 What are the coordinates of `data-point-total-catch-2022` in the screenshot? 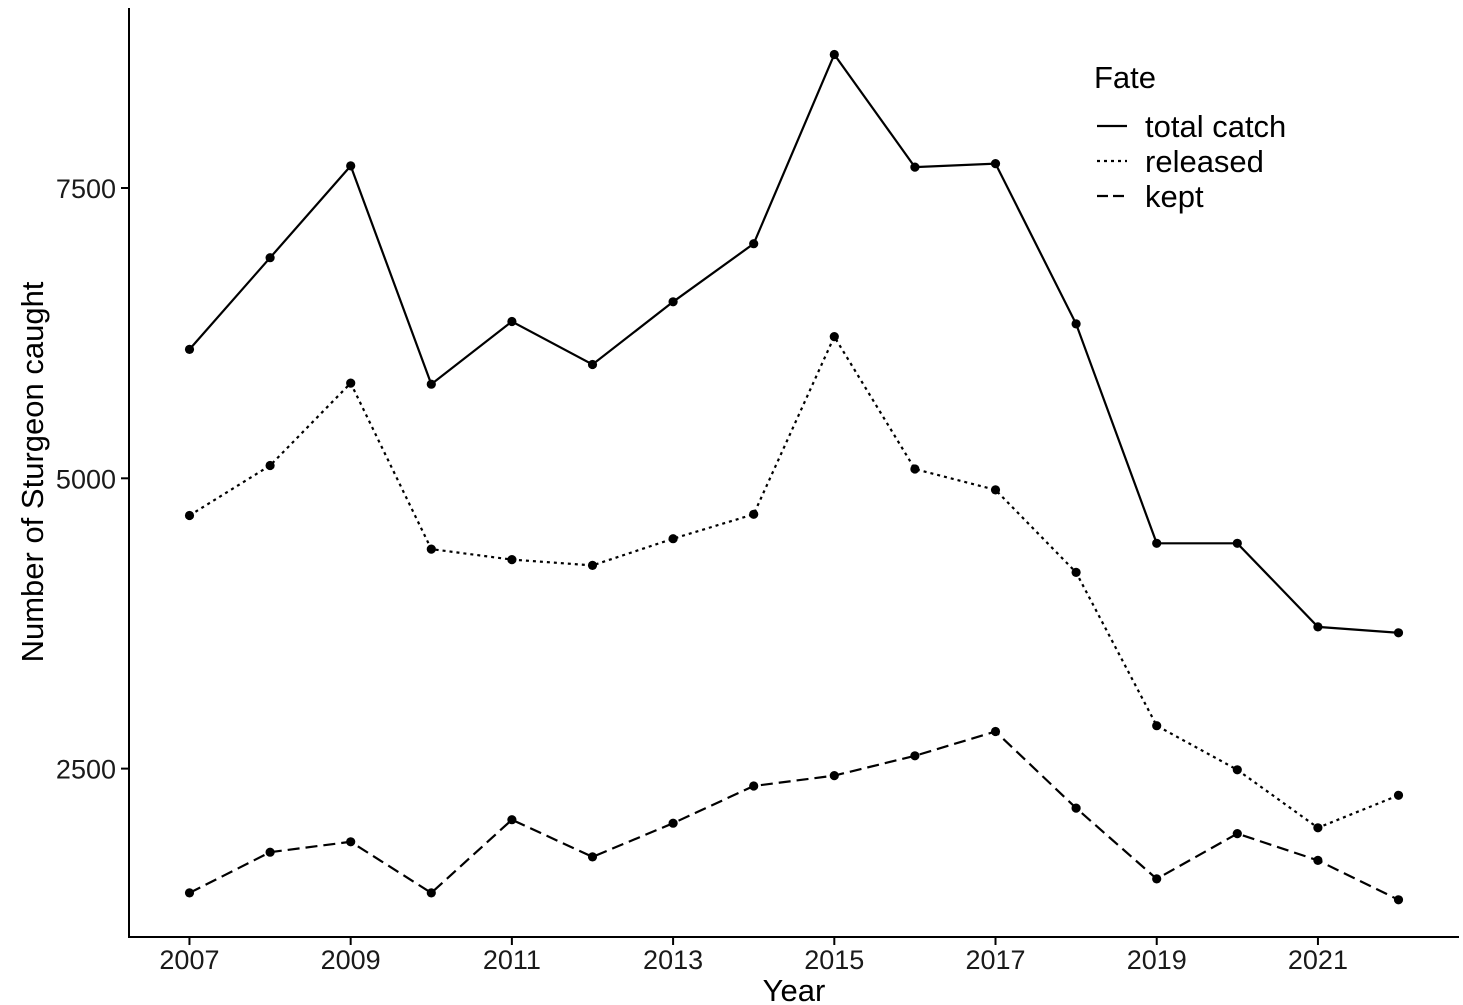 It's located at (1398, 633).